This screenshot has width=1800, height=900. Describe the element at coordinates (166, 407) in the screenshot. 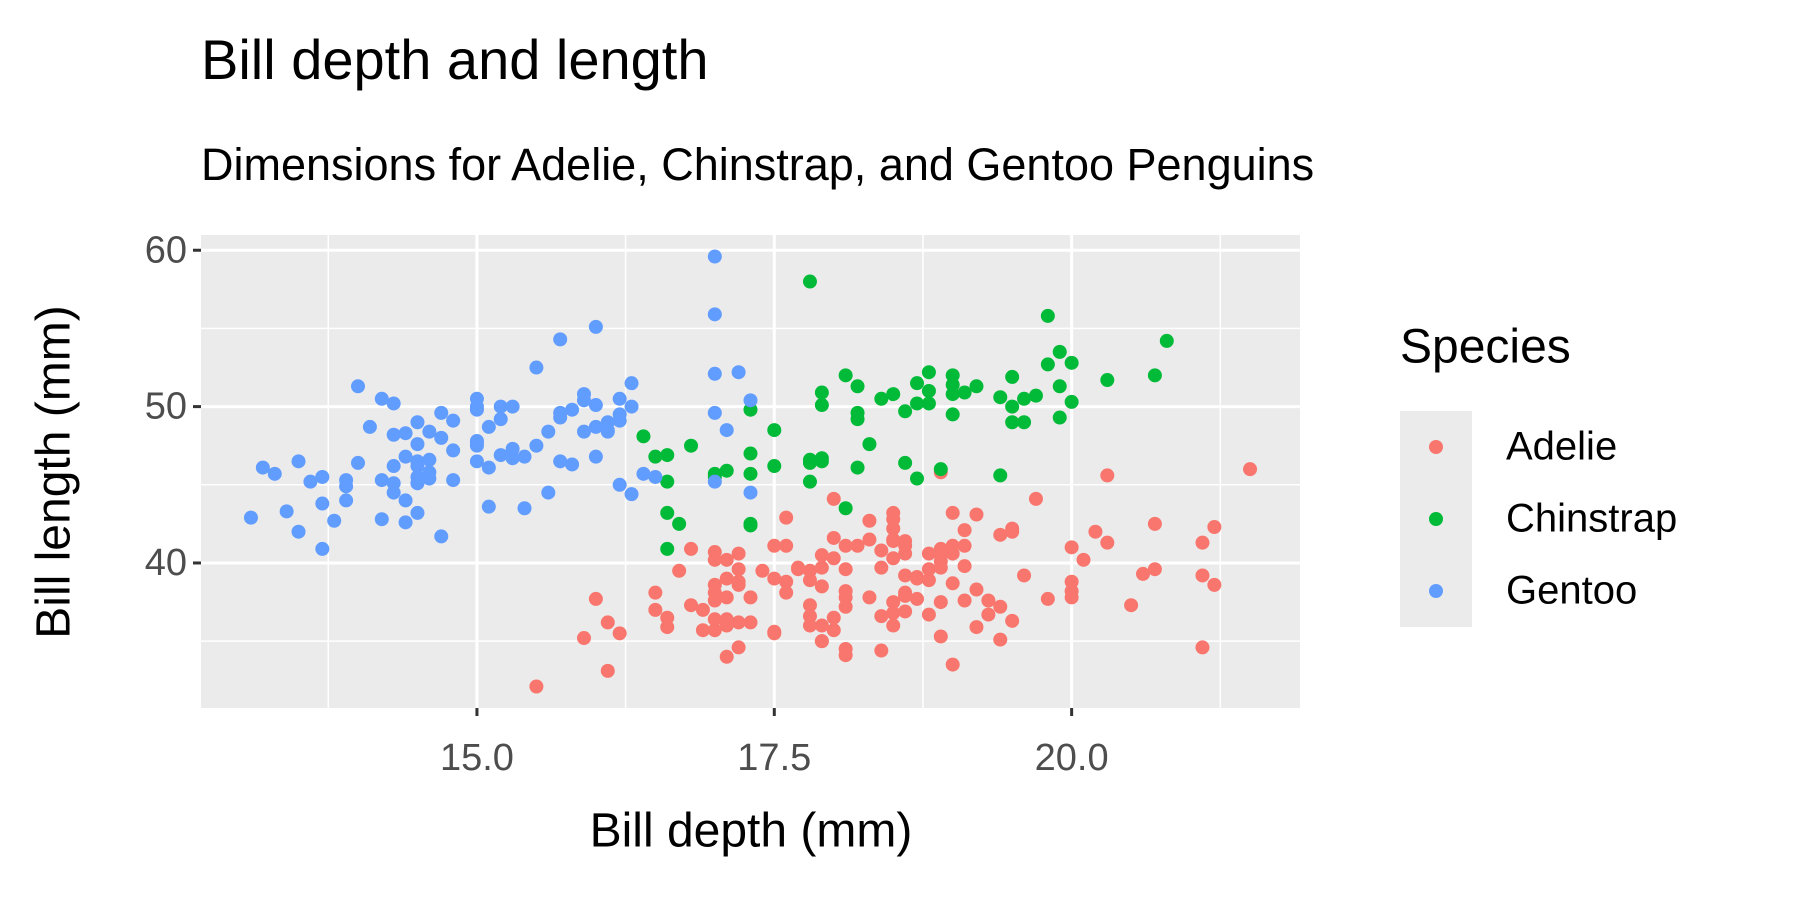

I see `y-tick-label: 50` at that location.